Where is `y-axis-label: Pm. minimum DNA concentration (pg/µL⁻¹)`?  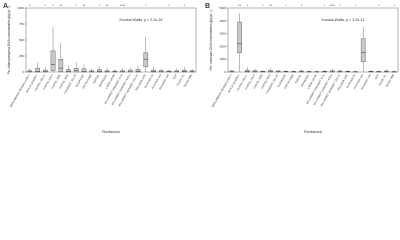 y-axis-label: Pm. minimum DNA concentration (pg/µL⁻¹) is located at coordinates (211, 40).